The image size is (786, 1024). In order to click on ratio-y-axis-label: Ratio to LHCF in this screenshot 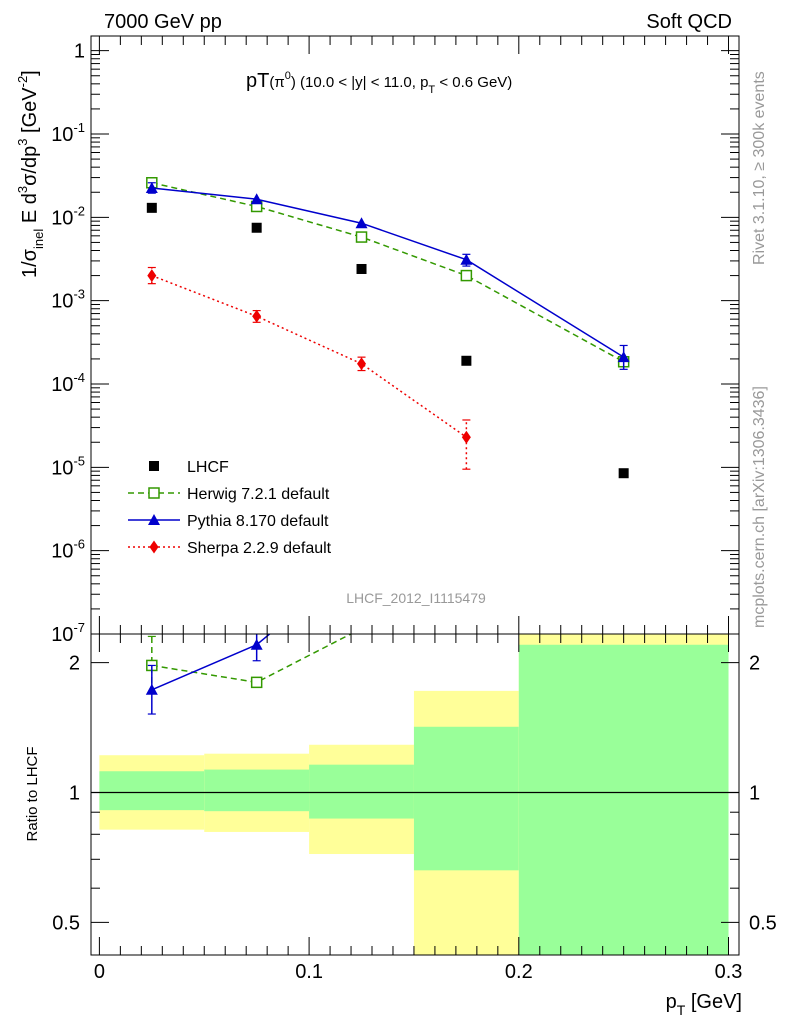, I will do `click(32, 793)`.